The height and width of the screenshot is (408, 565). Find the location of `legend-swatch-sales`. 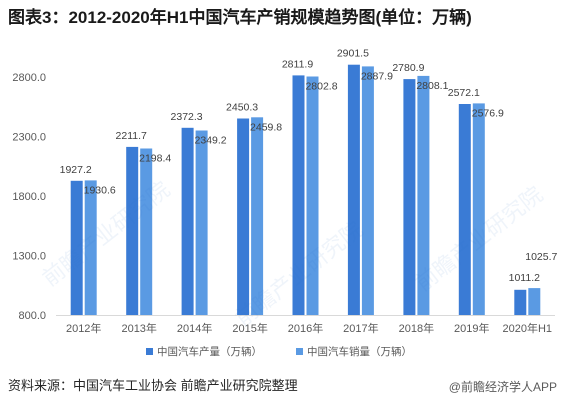

legend-swatch-sales is located at coordinates (299, 351).